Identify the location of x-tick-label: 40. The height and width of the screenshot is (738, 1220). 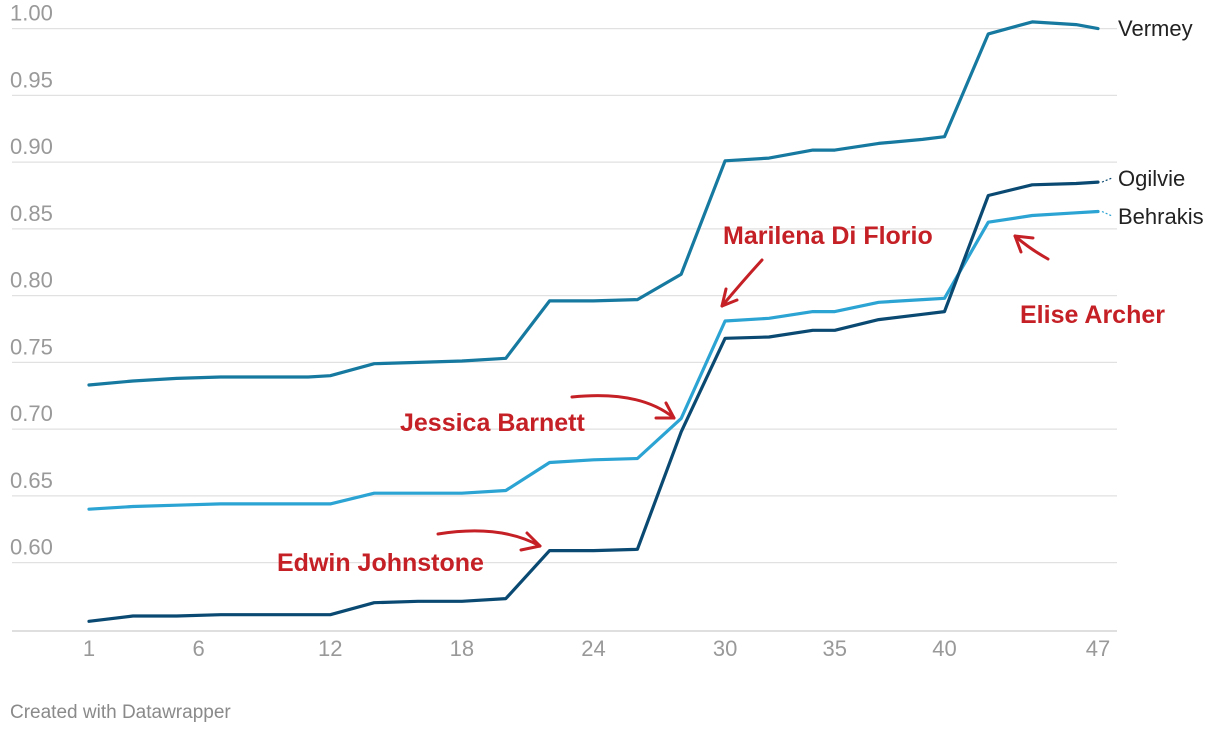
(944, 648).